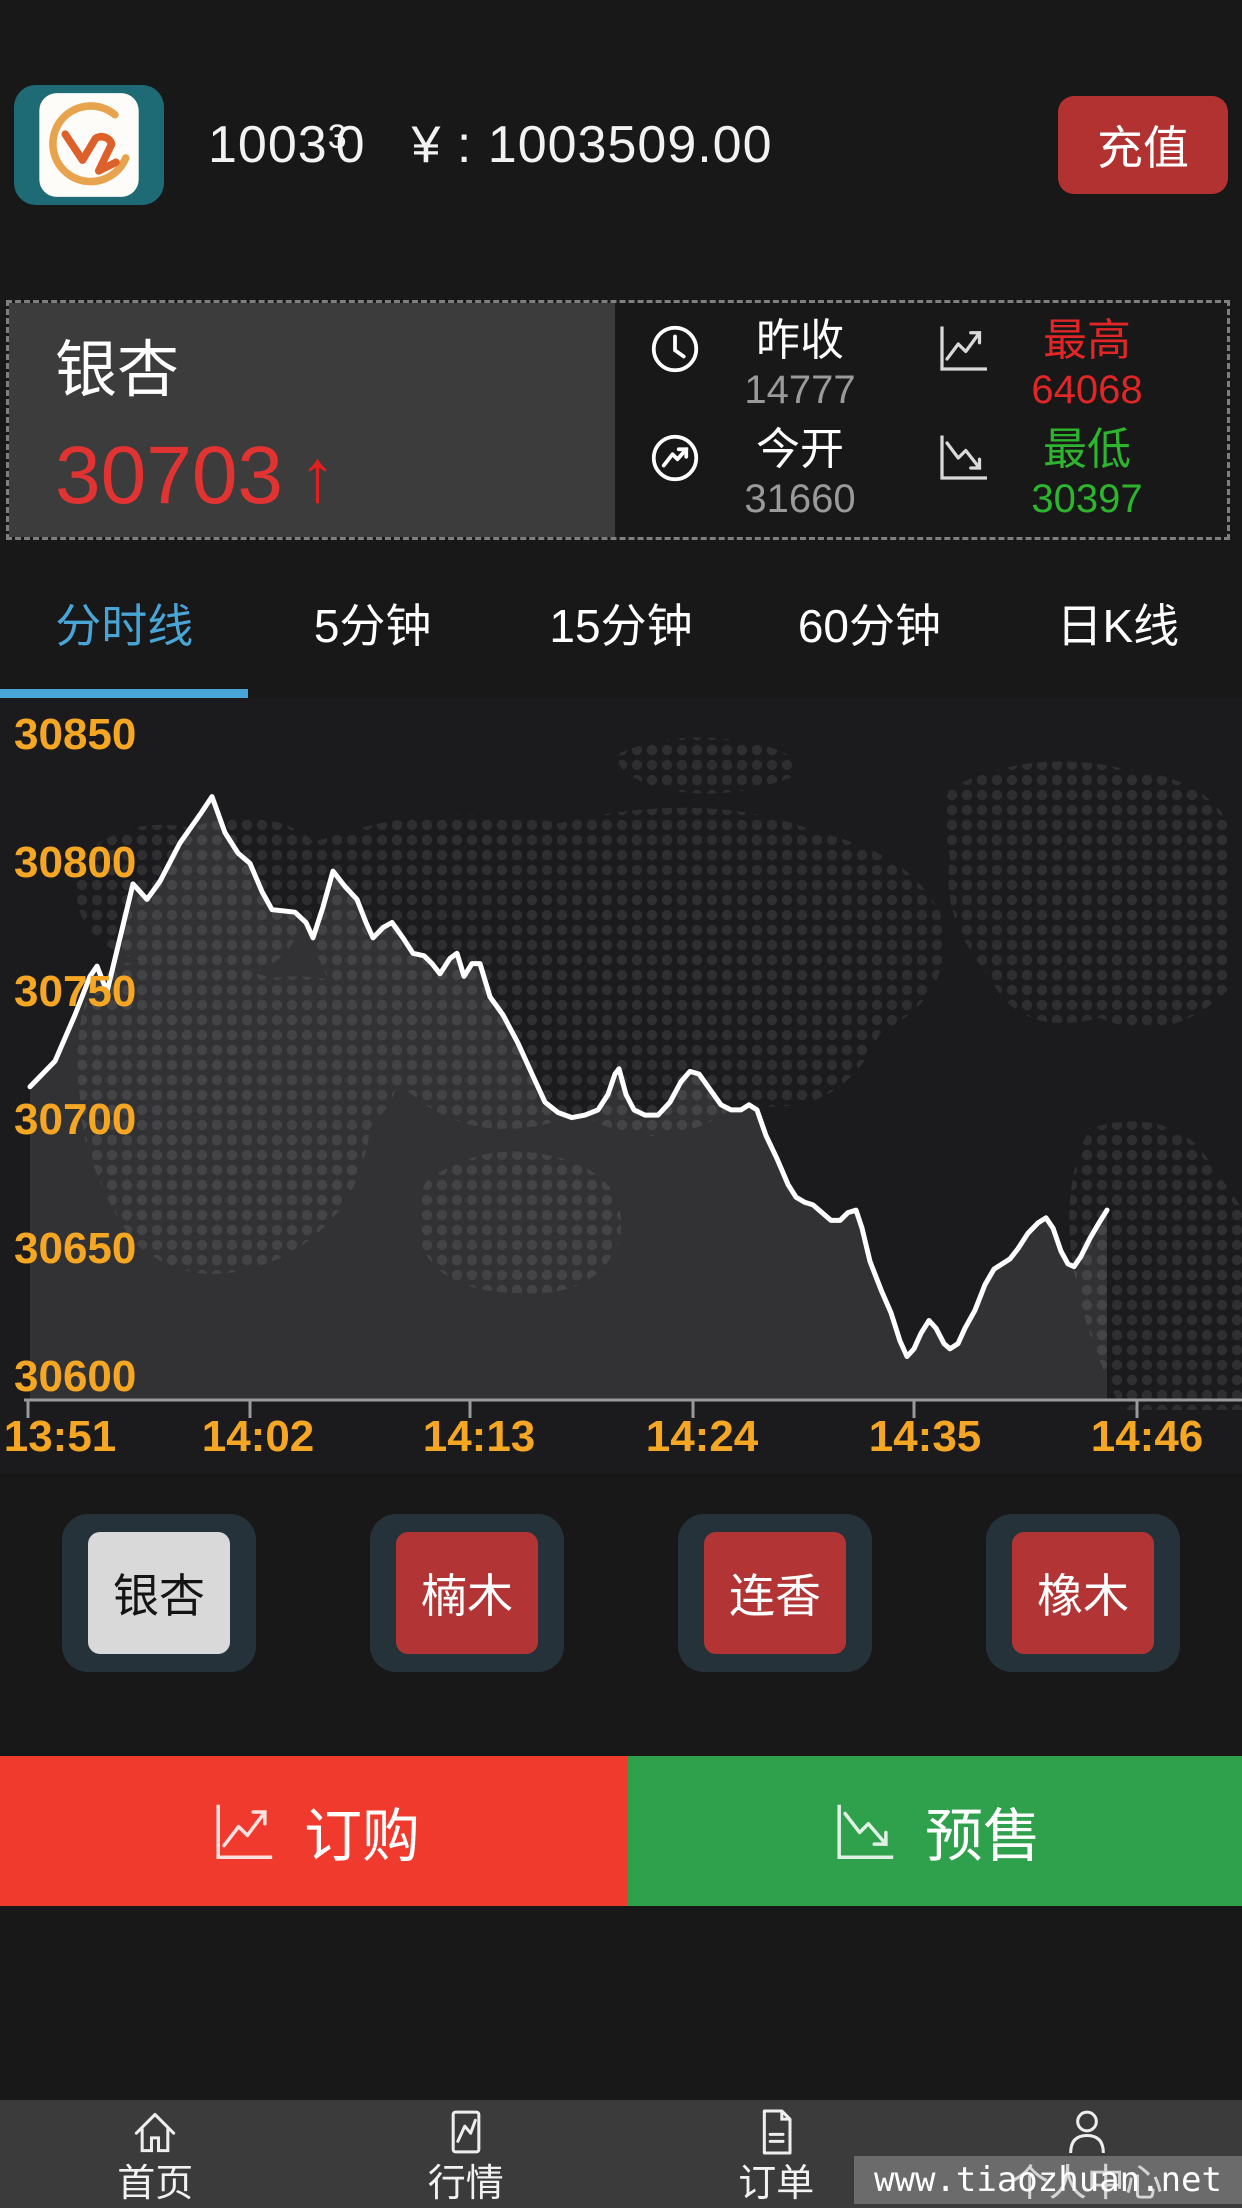 This screenshot has width=1242, height=2208. What do you see at coordinates (1086, 2132) in the screenshot?
I see `user-icon` at bounding box center [1086, 2132].